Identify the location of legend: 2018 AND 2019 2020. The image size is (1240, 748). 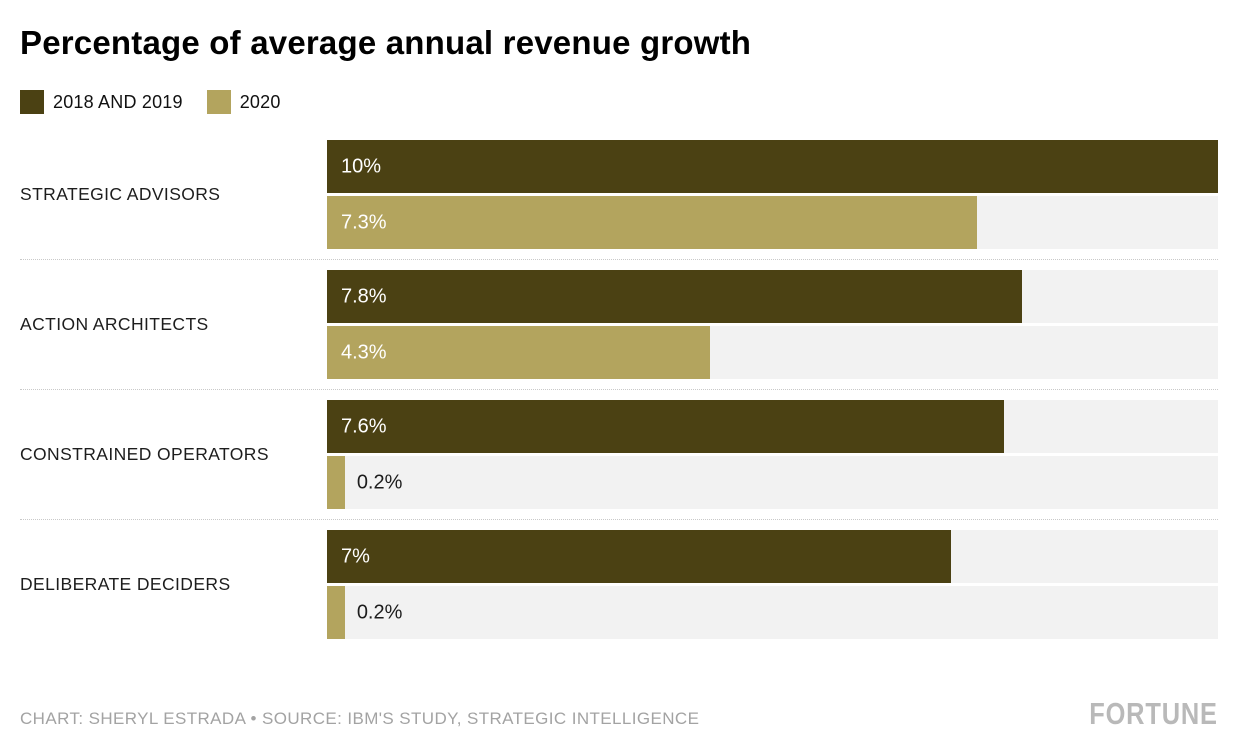
(619, 102).